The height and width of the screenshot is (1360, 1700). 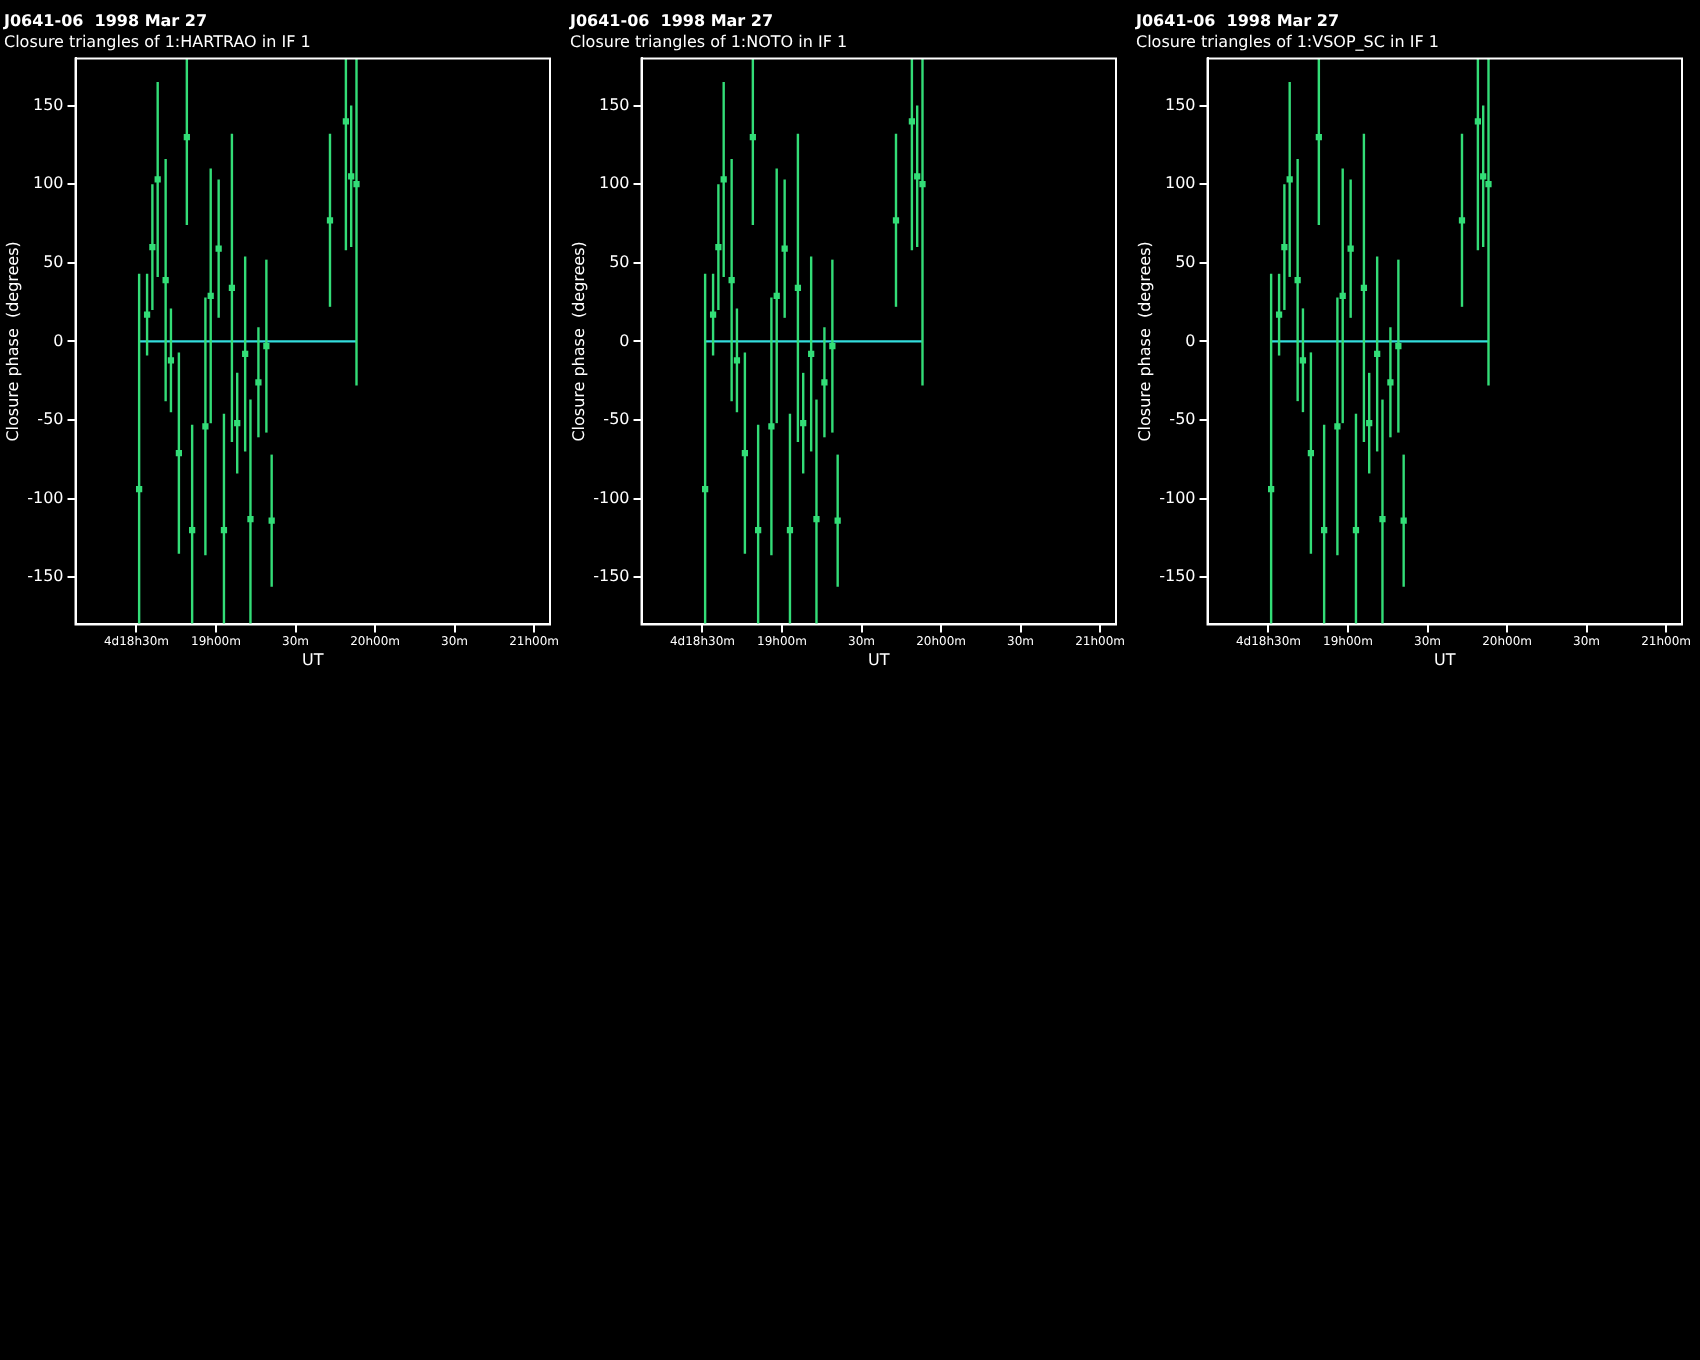 What do you see at coordinates (157, 41) in the screenshot?
I see `chart-subtitle: Closure triangles of 1:HARTRAO in IF 1` at bounding box center [157, 41].